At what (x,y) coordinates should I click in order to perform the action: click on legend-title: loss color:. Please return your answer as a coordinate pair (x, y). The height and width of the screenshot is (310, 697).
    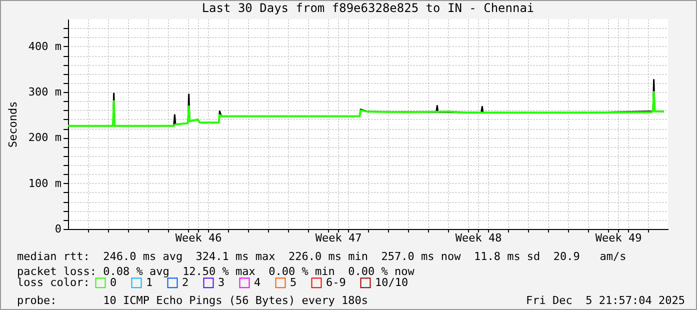
    Looking at the image, I should click on (53, 282).